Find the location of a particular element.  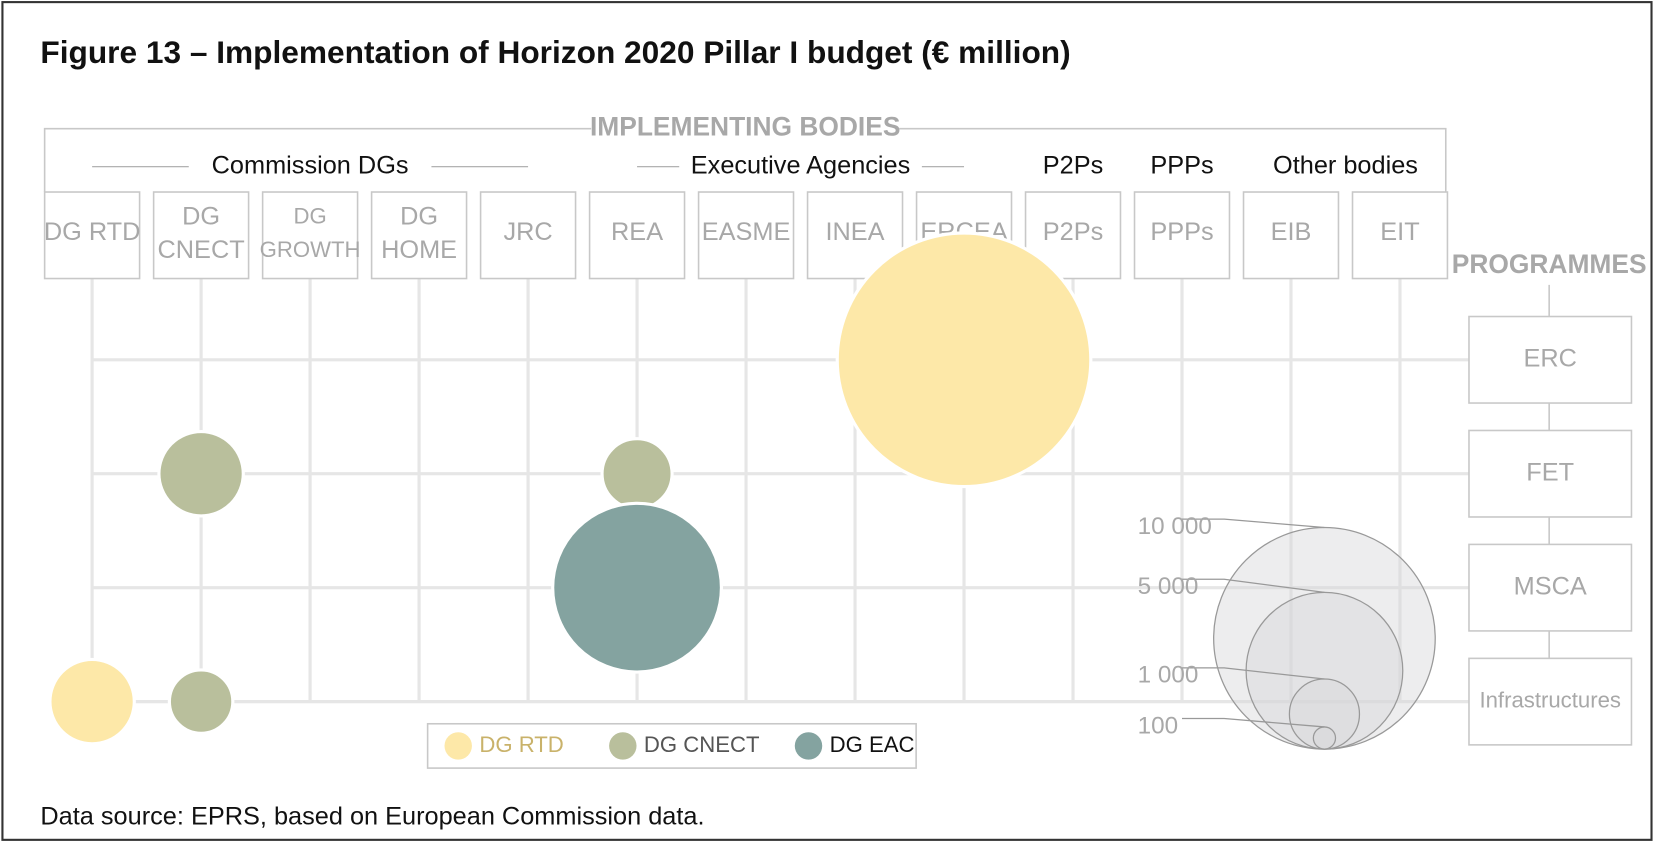

body-label: EASME is located at coordinates (746, 232).